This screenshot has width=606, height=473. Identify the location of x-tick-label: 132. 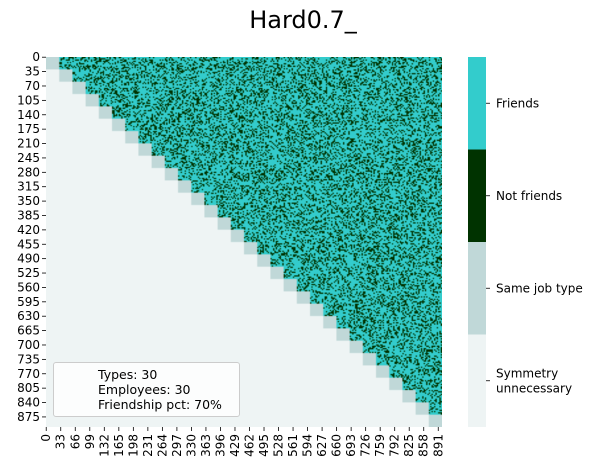
(104, 445).